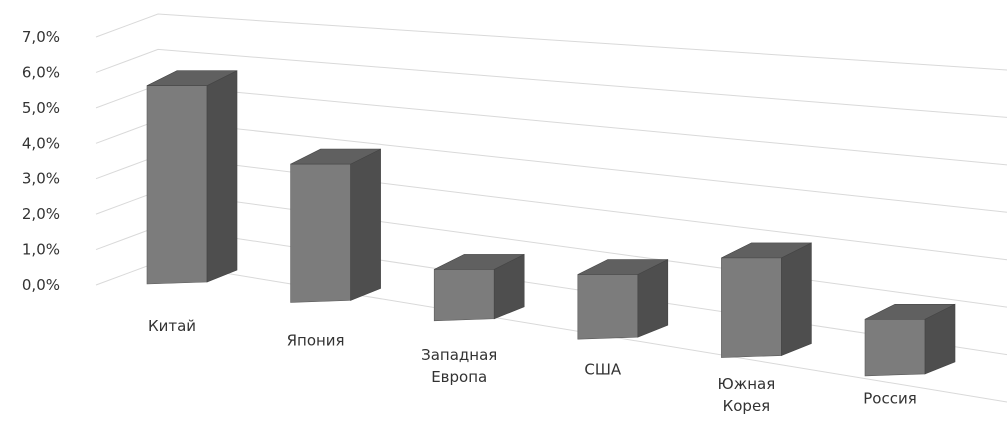 The image size is (1007, 430). What do you see at coordinates (603, 370) in the screenshot?
I see `x-category-label: США` at bounding box center [603, 370].